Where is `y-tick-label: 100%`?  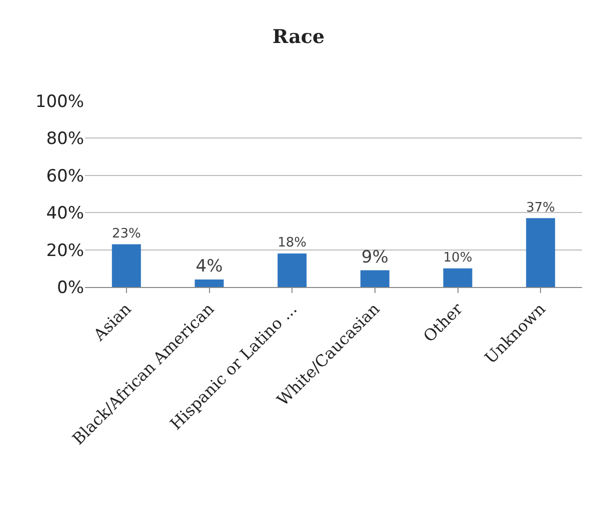
y-tick-label: 100% is located at coordinates (59, 102).